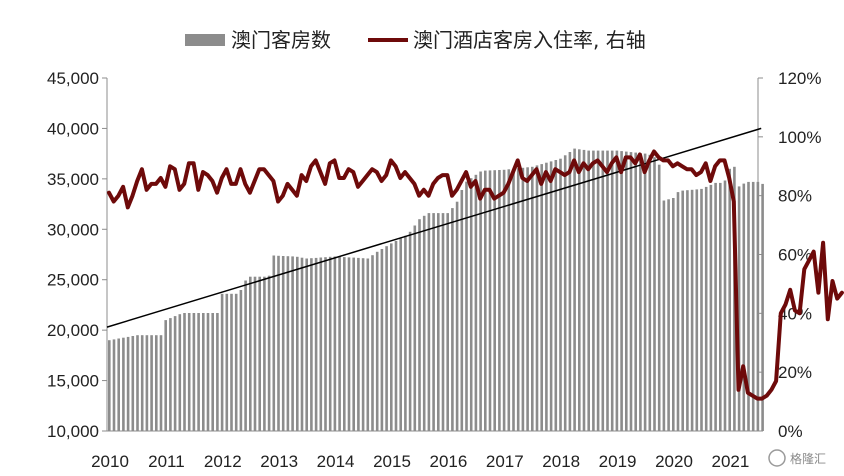  What do you see at coordinates (795, 196) in the screenshot?
I see `right-tick-label: 80%` at bounding box center [795, 196].